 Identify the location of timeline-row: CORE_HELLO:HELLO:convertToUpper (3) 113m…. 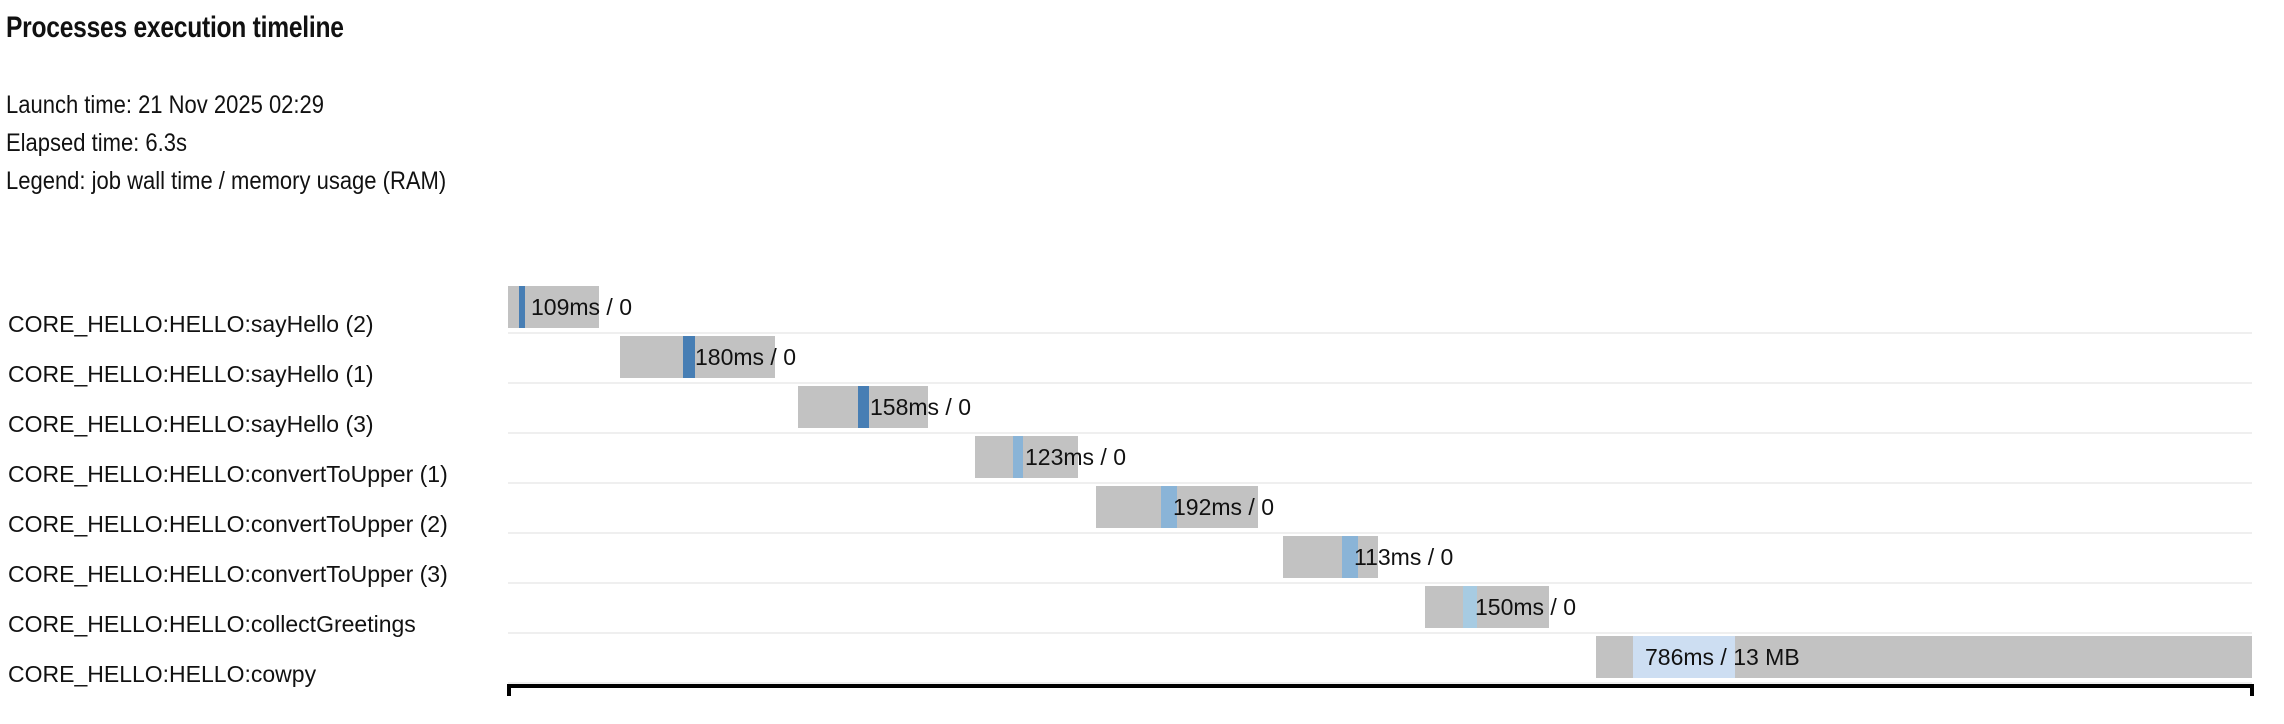
(1142, 561).